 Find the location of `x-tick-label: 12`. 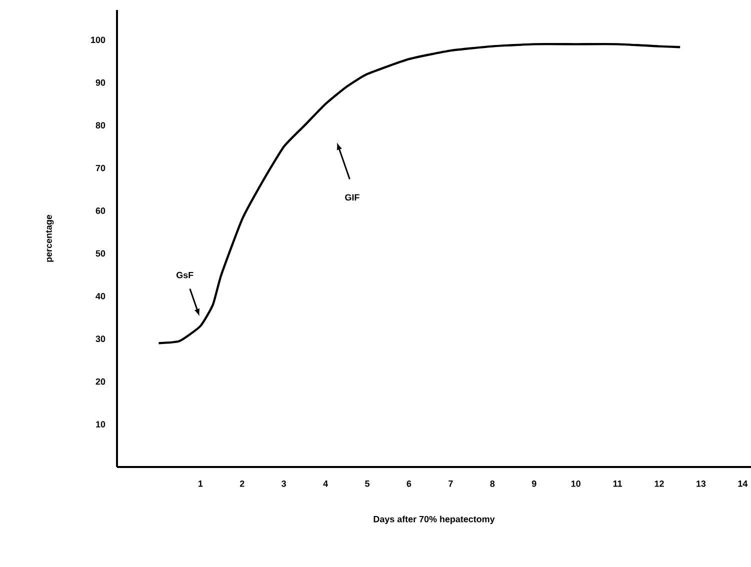

x-tick-label: 12 is located at coordinates (659, 483).